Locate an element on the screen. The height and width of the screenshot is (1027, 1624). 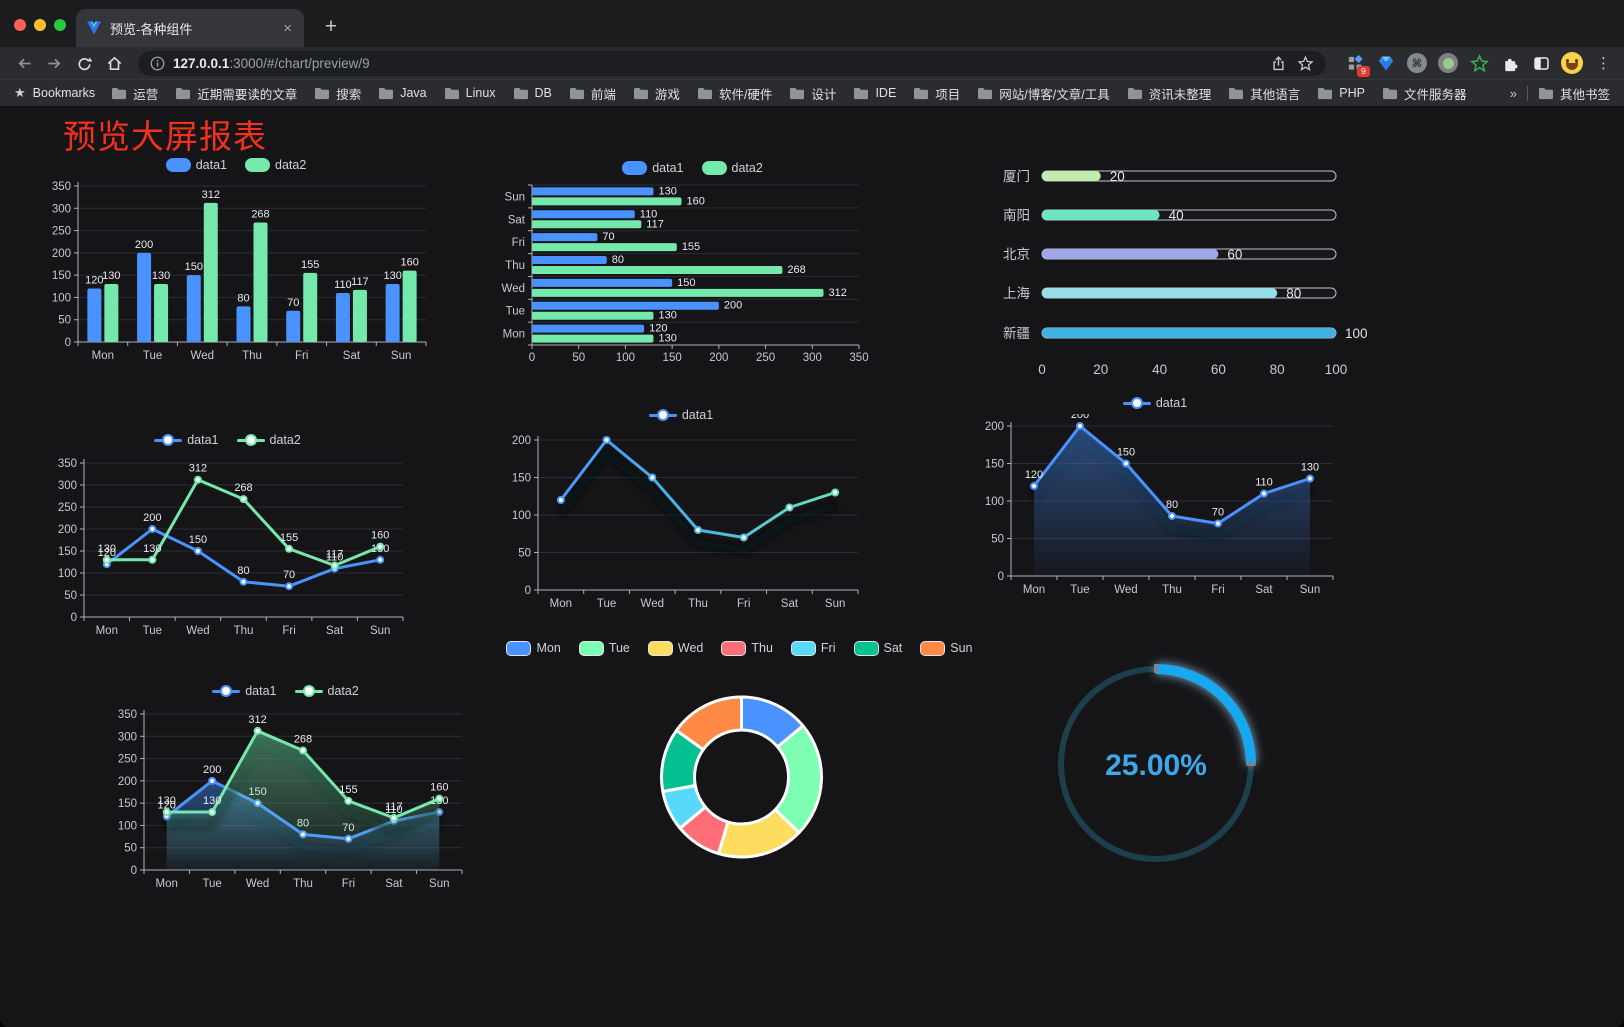
bookmark-folder: 设计 is located at coordinates (812, 93).